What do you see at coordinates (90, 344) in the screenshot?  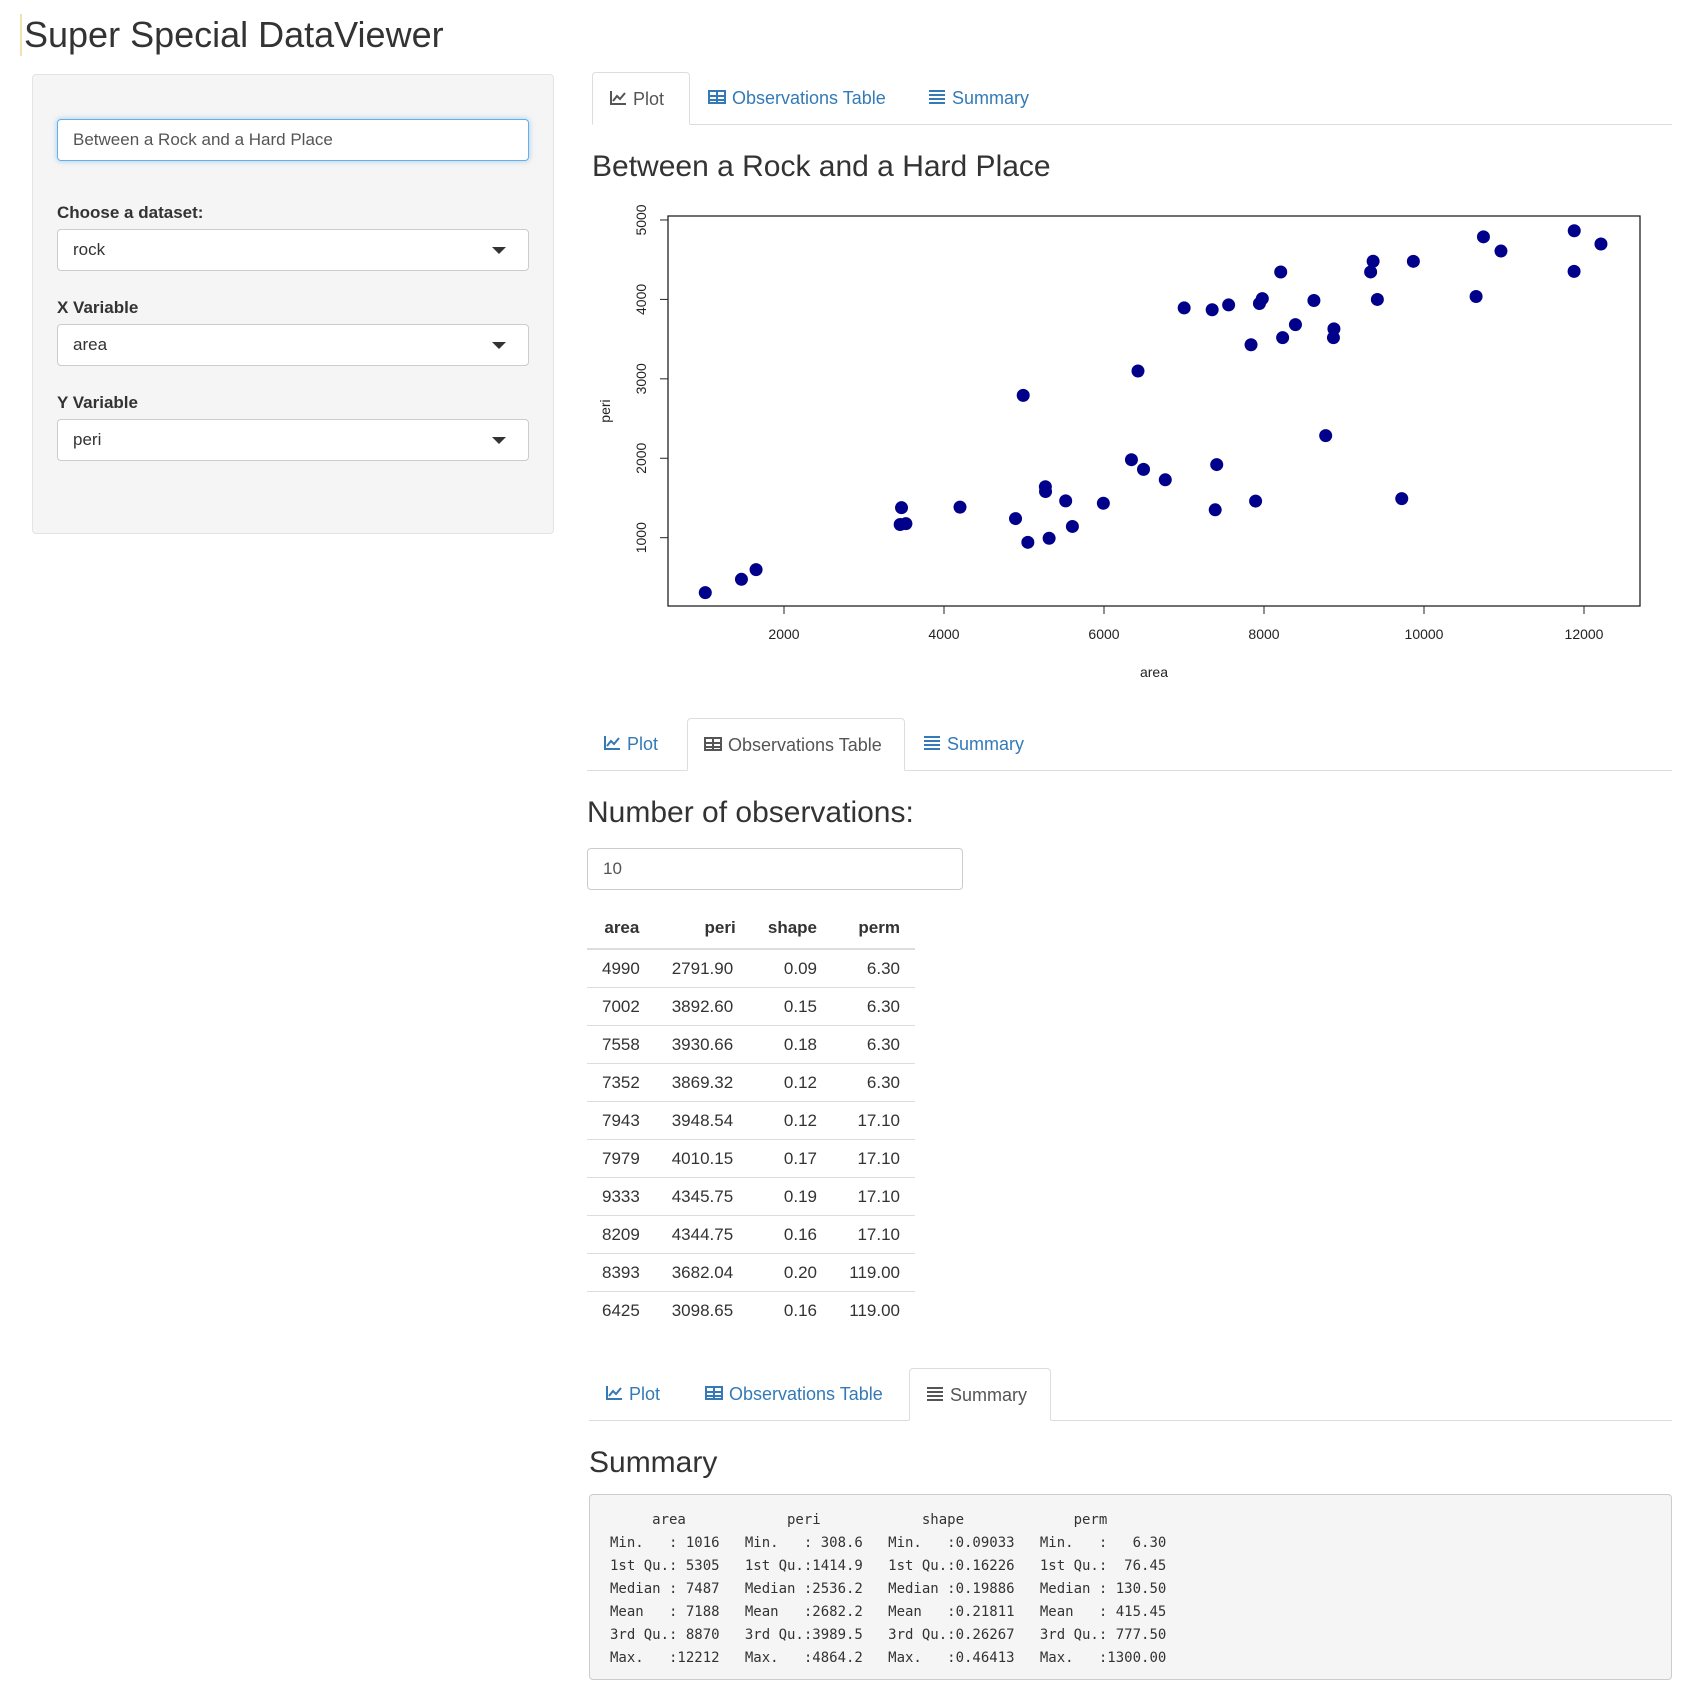 I see `x-variable-select-value: area` at bounding box center [90, 344].